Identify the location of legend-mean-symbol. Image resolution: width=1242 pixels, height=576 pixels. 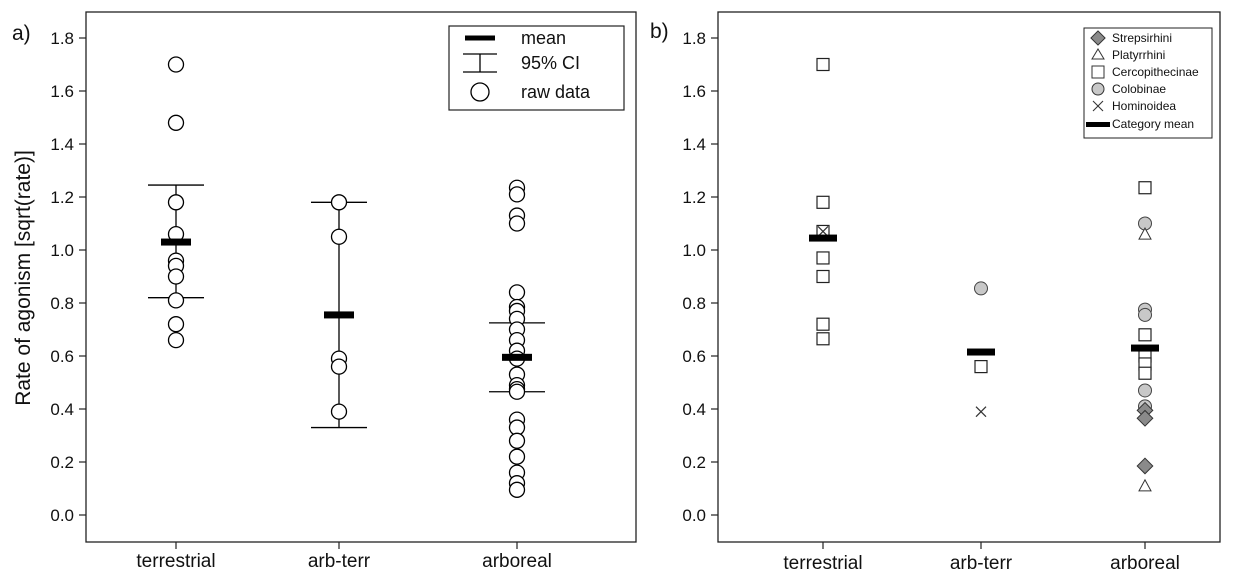
(480, 38).